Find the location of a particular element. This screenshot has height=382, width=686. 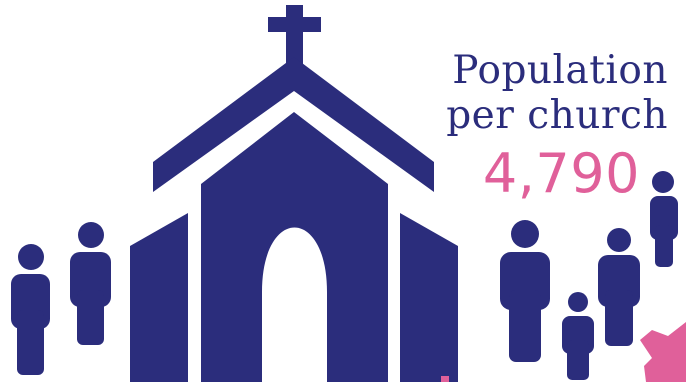

map-fragment-icon is located at coordinates (563, 352).